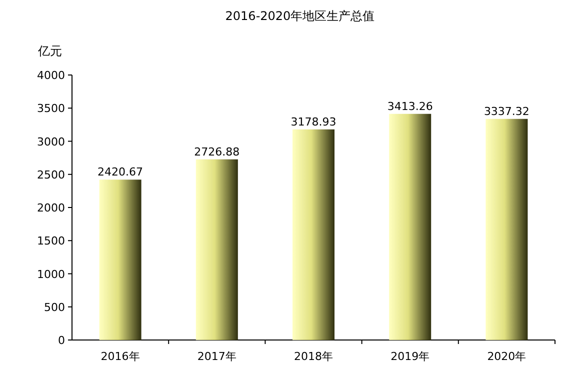  What do you see at coordinates (54, 307) in the screenshot?
I see `y-tick-label: 500` at bounding box center [54, 307].